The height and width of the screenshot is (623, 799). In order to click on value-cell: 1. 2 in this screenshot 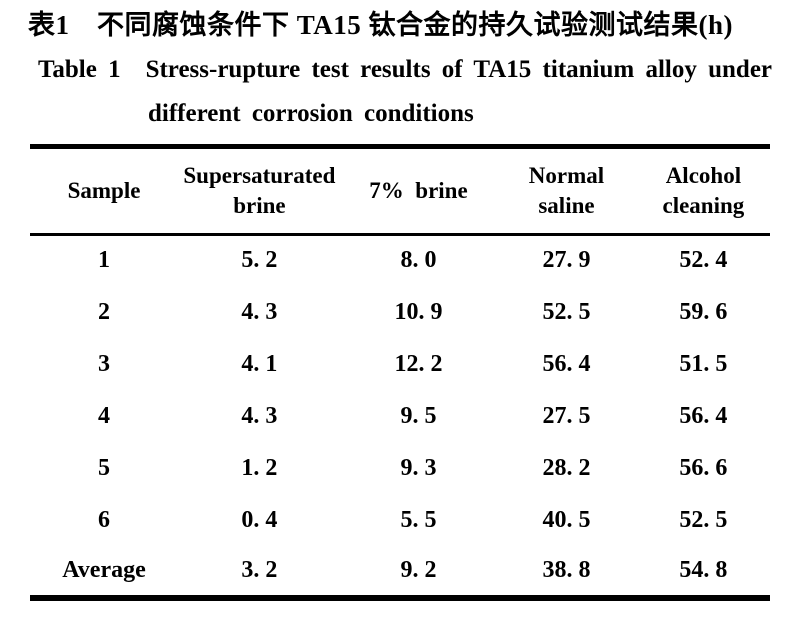, I will do `click(259, 467)`.